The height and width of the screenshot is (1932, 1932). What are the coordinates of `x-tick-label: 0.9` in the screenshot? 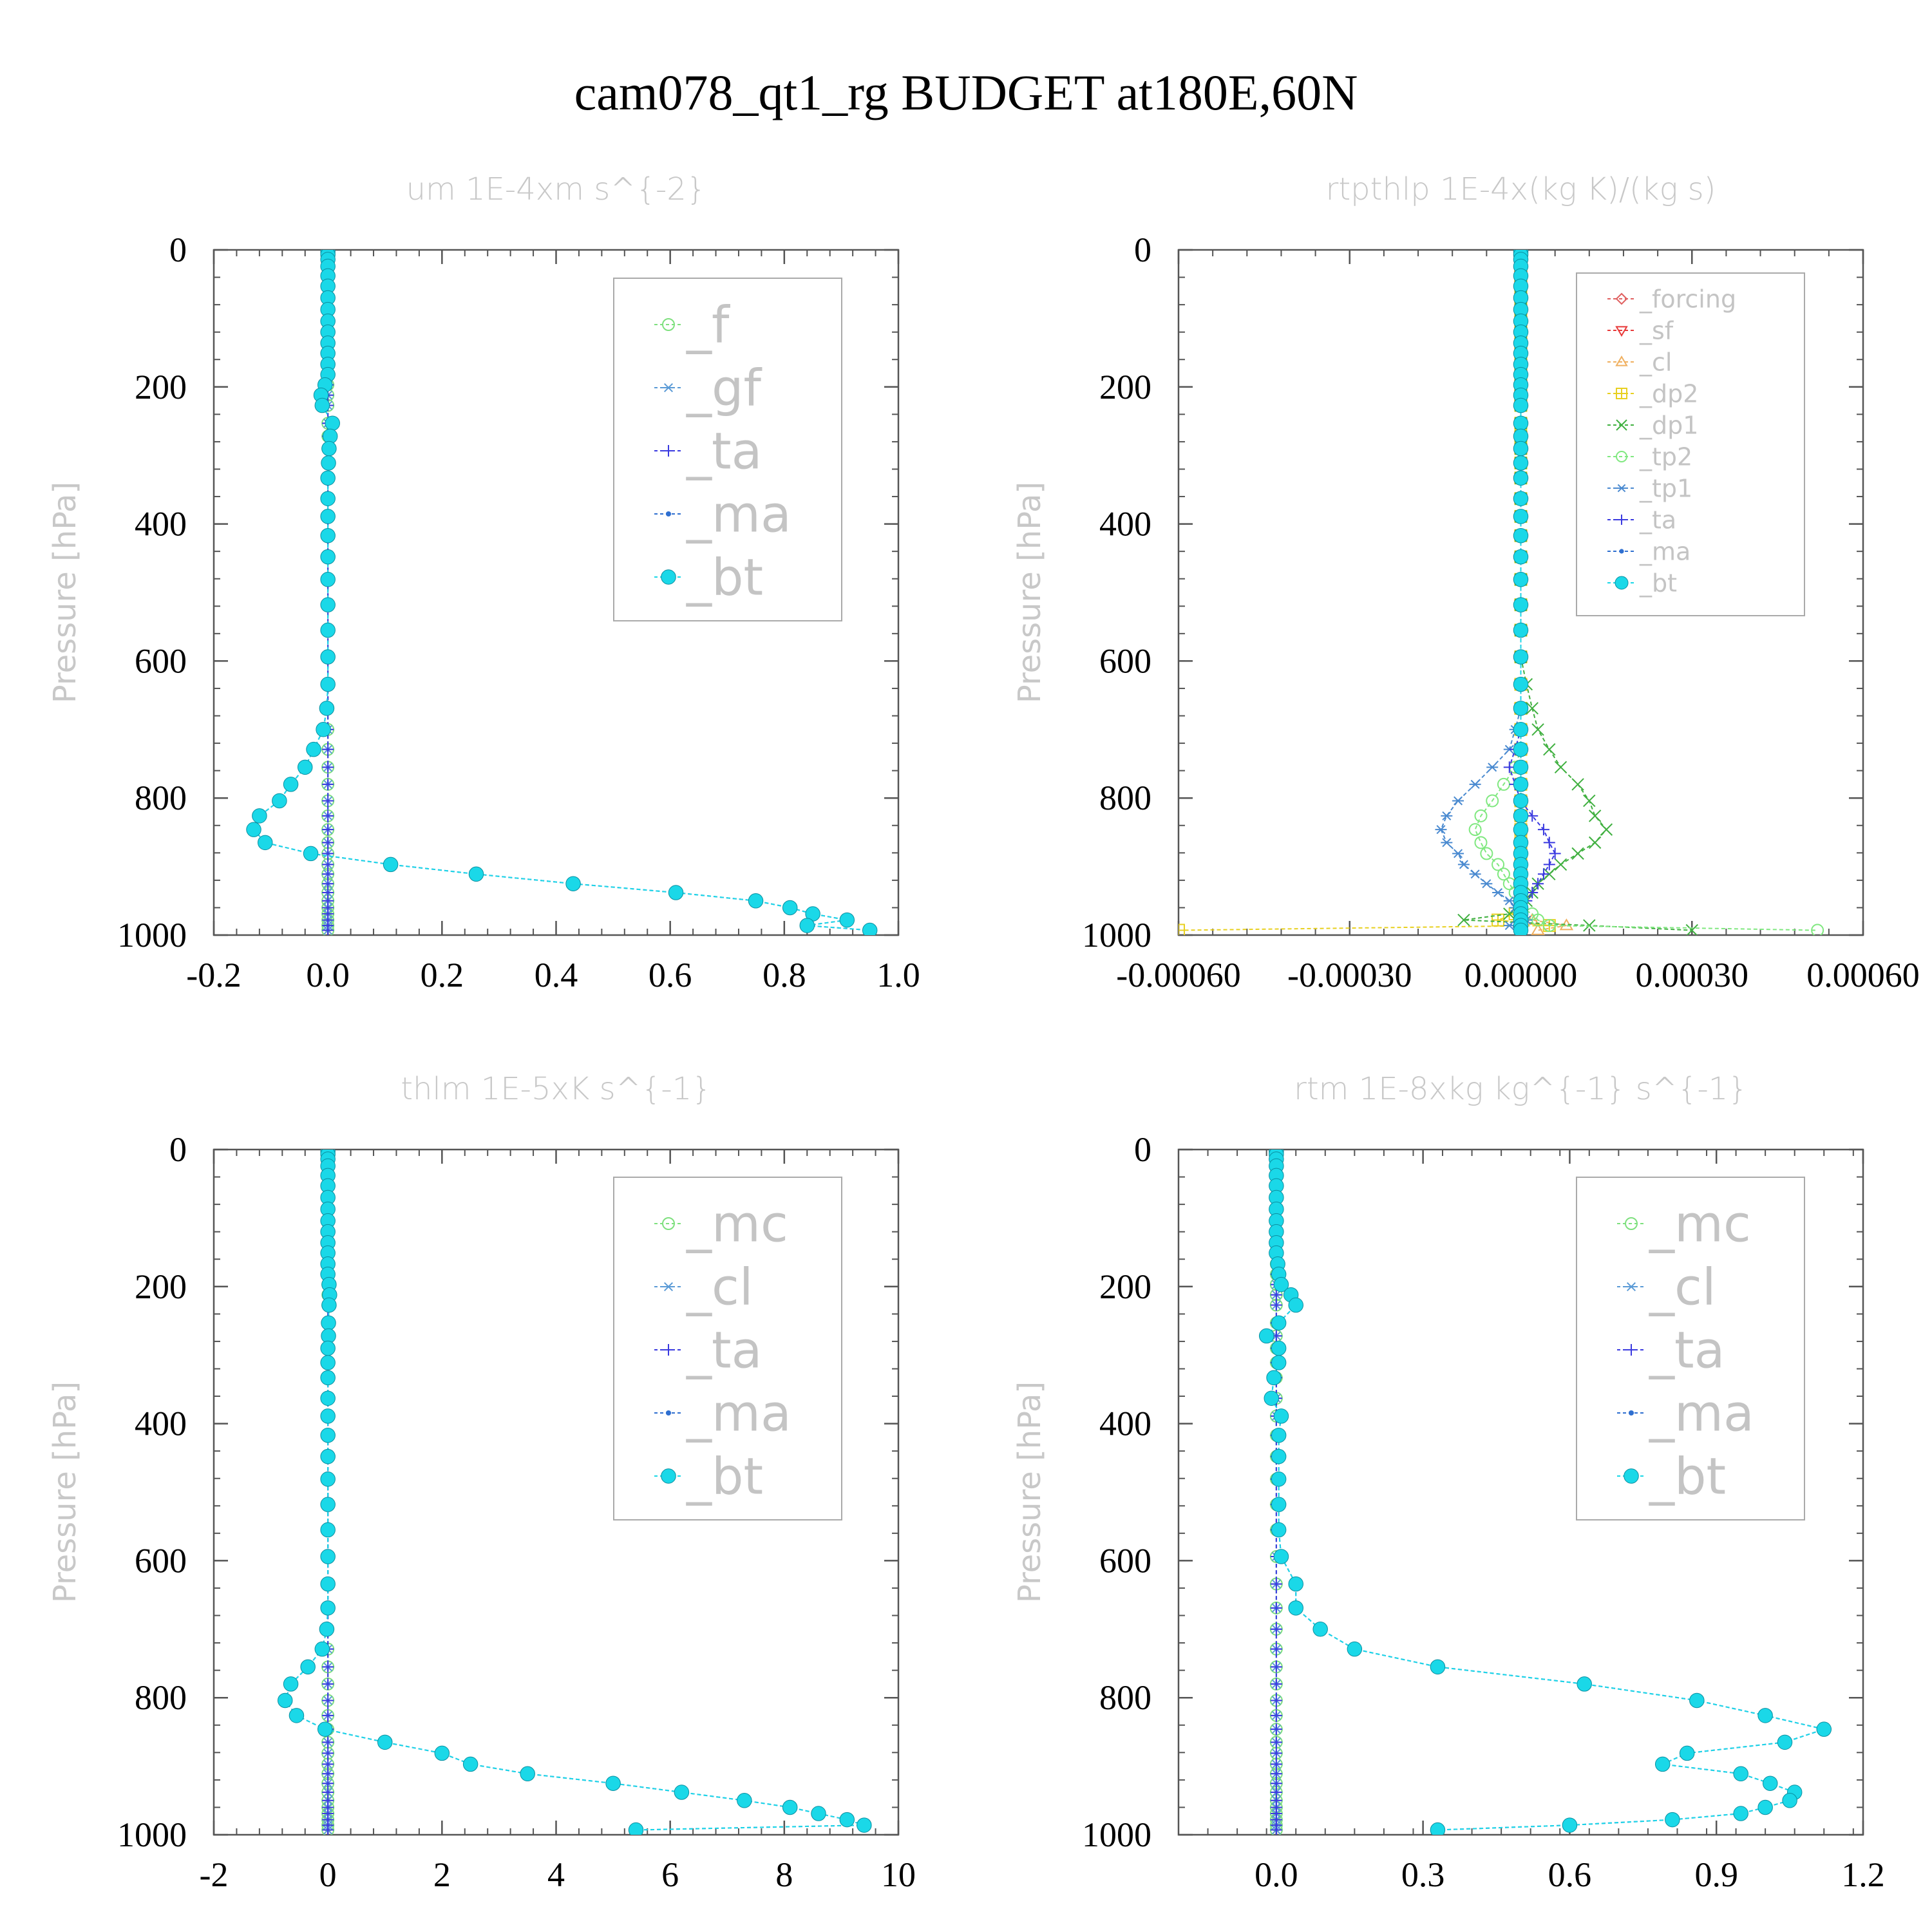 It's located at (1716, 1874).